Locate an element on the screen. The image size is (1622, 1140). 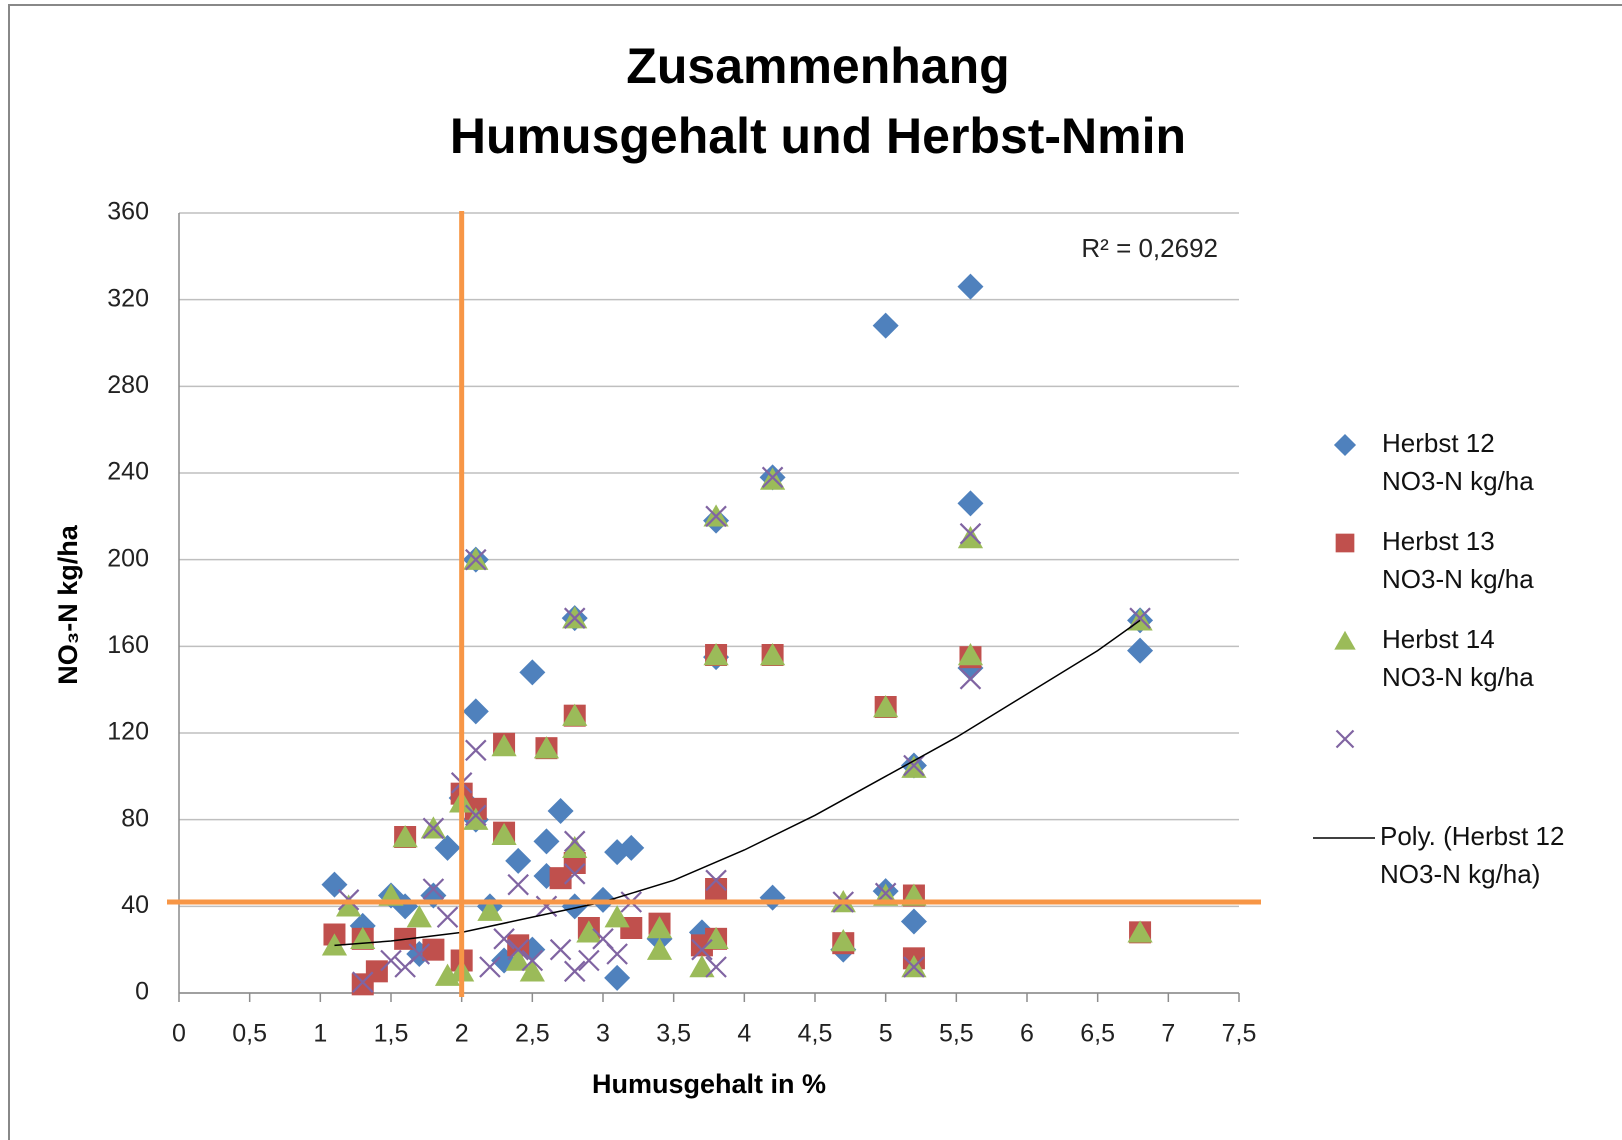
y-tick-label: 280 is located at coordinates (128, 385).